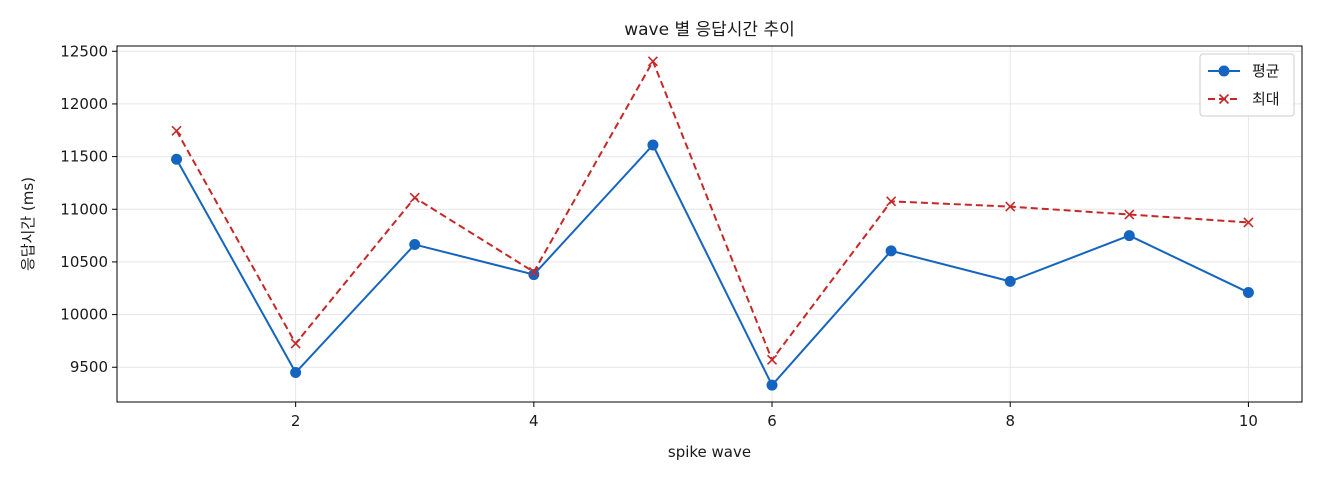 Image resolution: width=1320 pixels, height=480 pixels. I want to click on y-tick-label: 12000, so click(84, 104).